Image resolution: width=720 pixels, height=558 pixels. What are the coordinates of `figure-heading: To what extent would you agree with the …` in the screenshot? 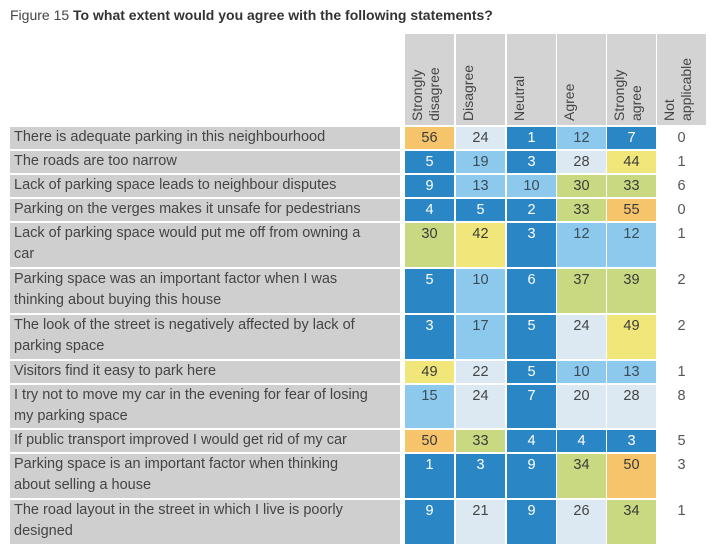 It's located at (283, 15).